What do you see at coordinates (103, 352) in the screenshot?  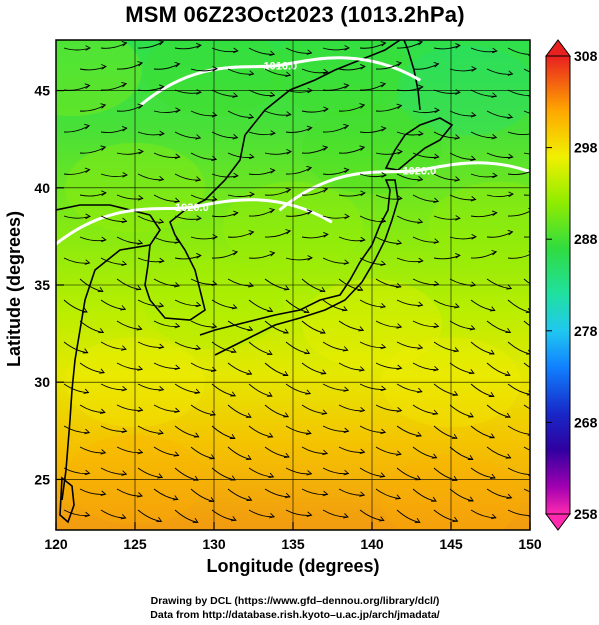 I see `coastline-china` at bounding box center [103, 352].